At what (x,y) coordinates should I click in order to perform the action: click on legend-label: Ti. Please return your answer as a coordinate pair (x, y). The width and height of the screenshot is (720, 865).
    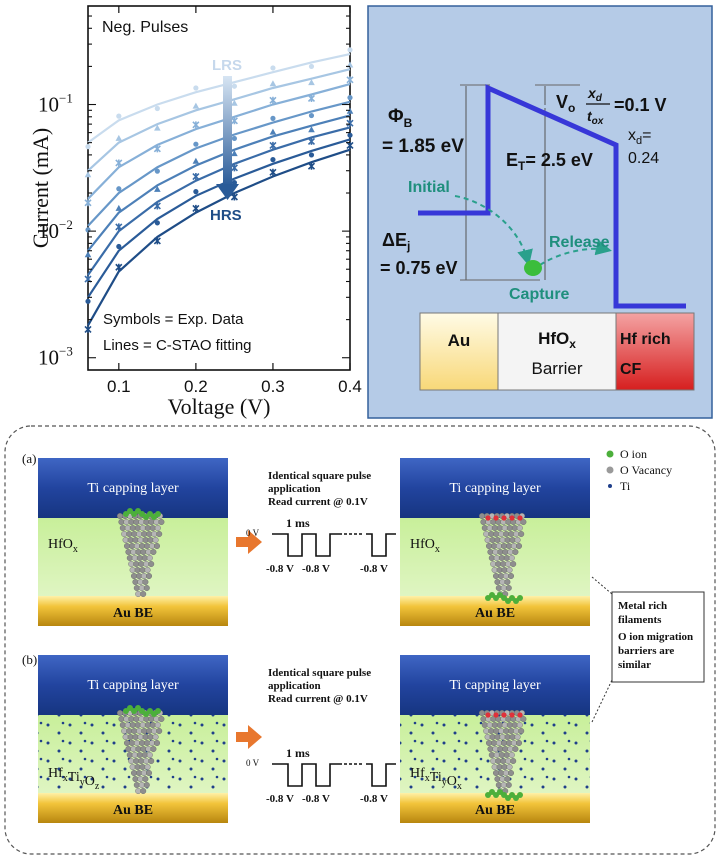
    Looking at the image, I should click on (625, 486).